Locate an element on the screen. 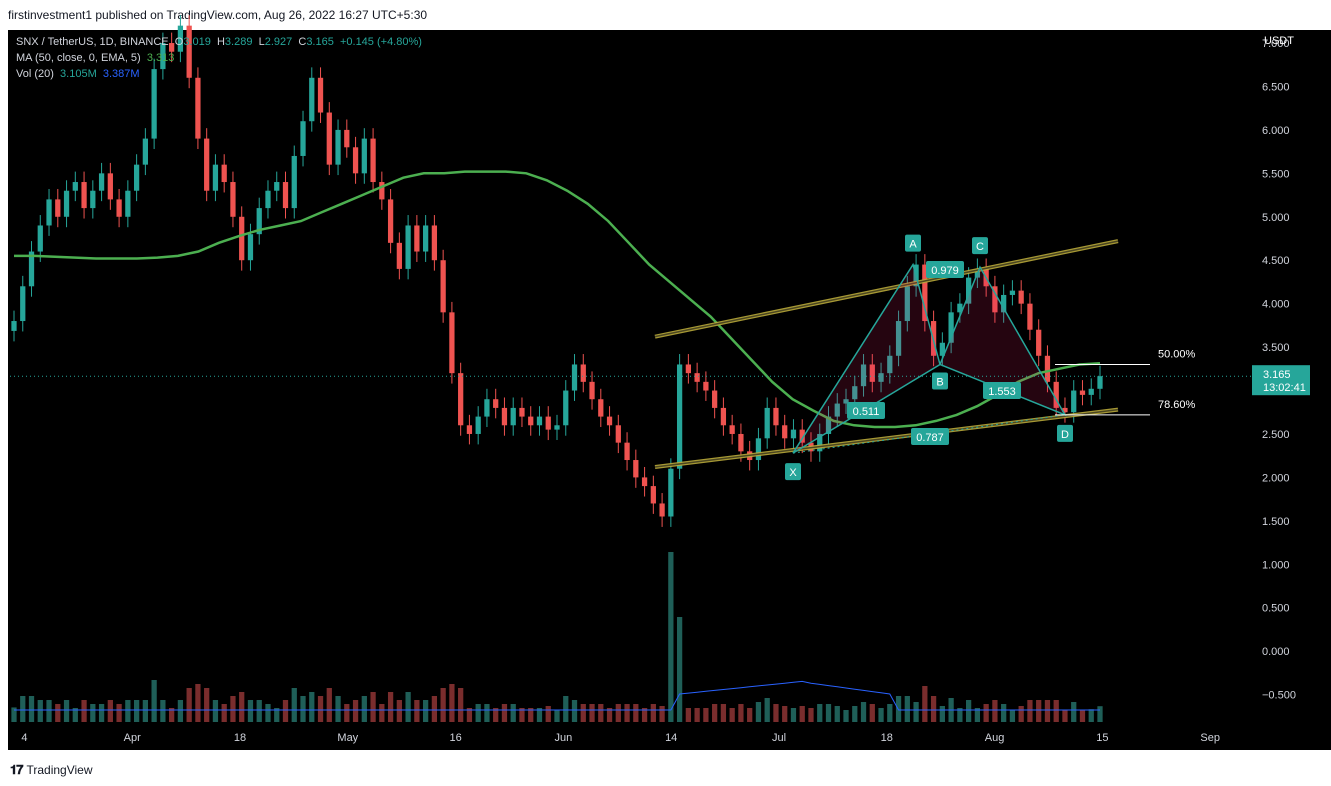 The image size is (1331, 786). tradingview-logo-icon: 𝟏𝟕 is located at coordinates (17, 769).